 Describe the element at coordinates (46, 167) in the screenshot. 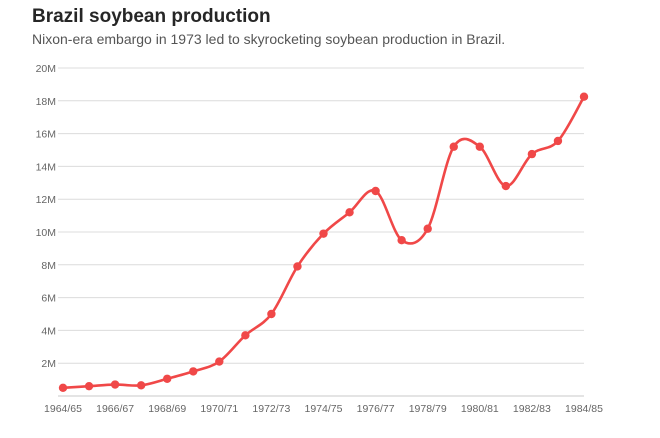

I see `y-tick-label: 14M` at that location.